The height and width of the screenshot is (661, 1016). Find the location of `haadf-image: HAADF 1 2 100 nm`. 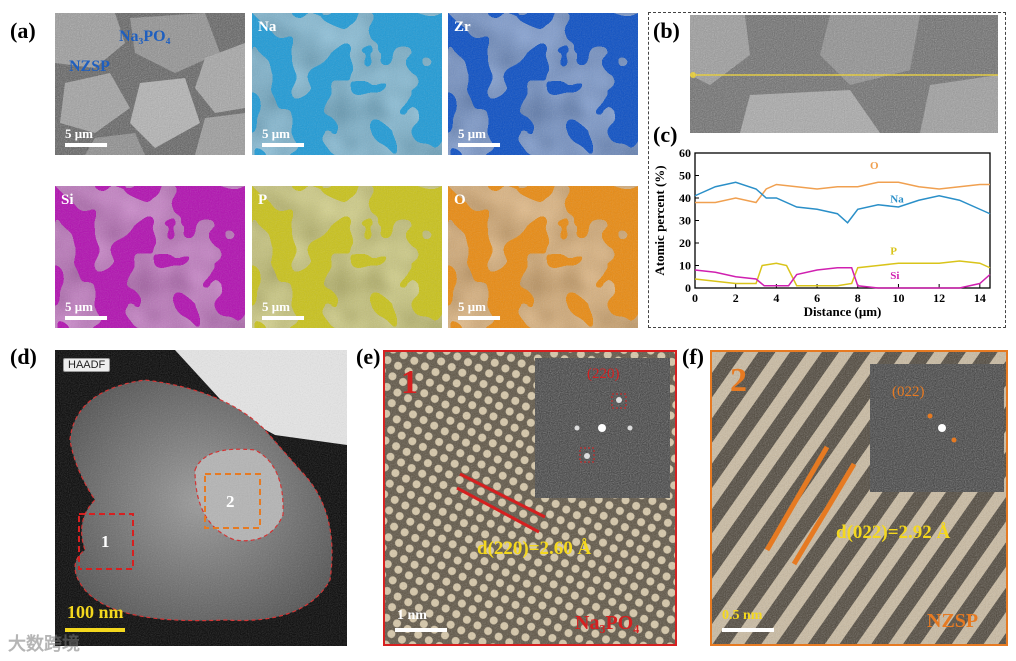

haadf-image: HAADF 1 2 100 nm is located at coordinates (201, 498).